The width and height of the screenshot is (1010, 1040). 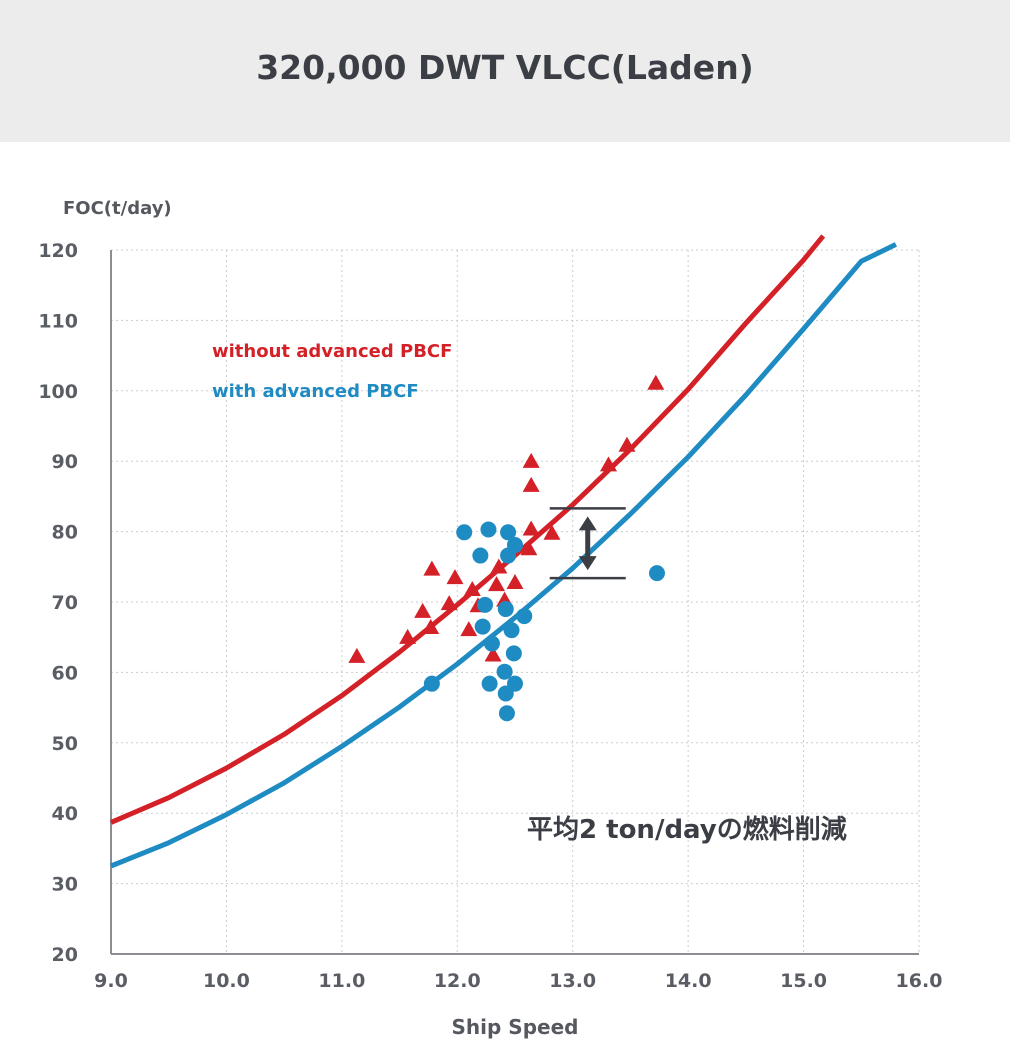 What do you see at coordinates (65, 673) in the screenshot?
I see `y-tick-label: 60` at bounding box center [65, 673].